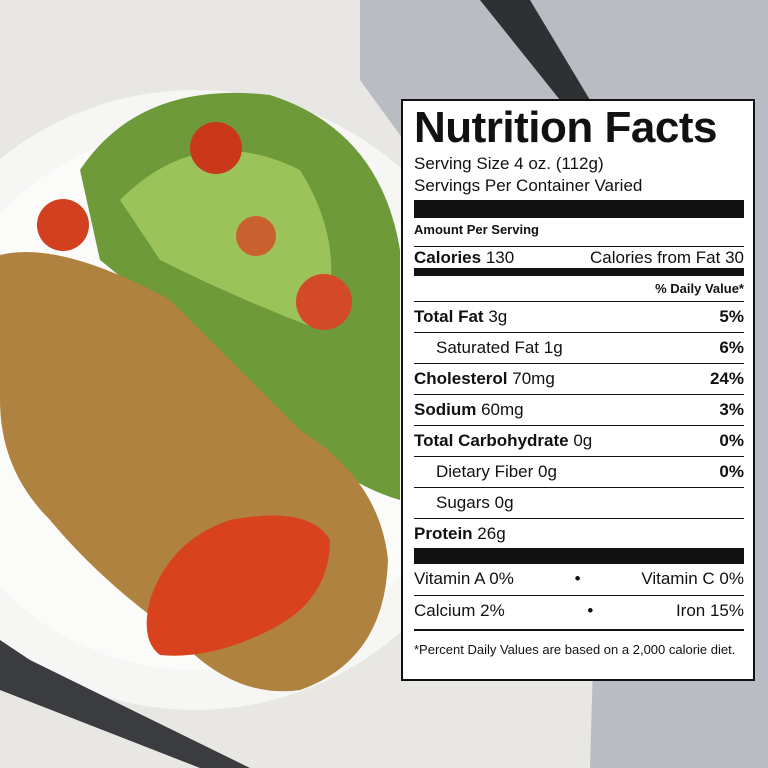 Image resolution: width=768 pixels, height=768 pixels. What do you see at coordinates (528, 185) in the screenshot?
I see `servings-per-container: Servings Per Container Varied` at bounding box center [528, 185].